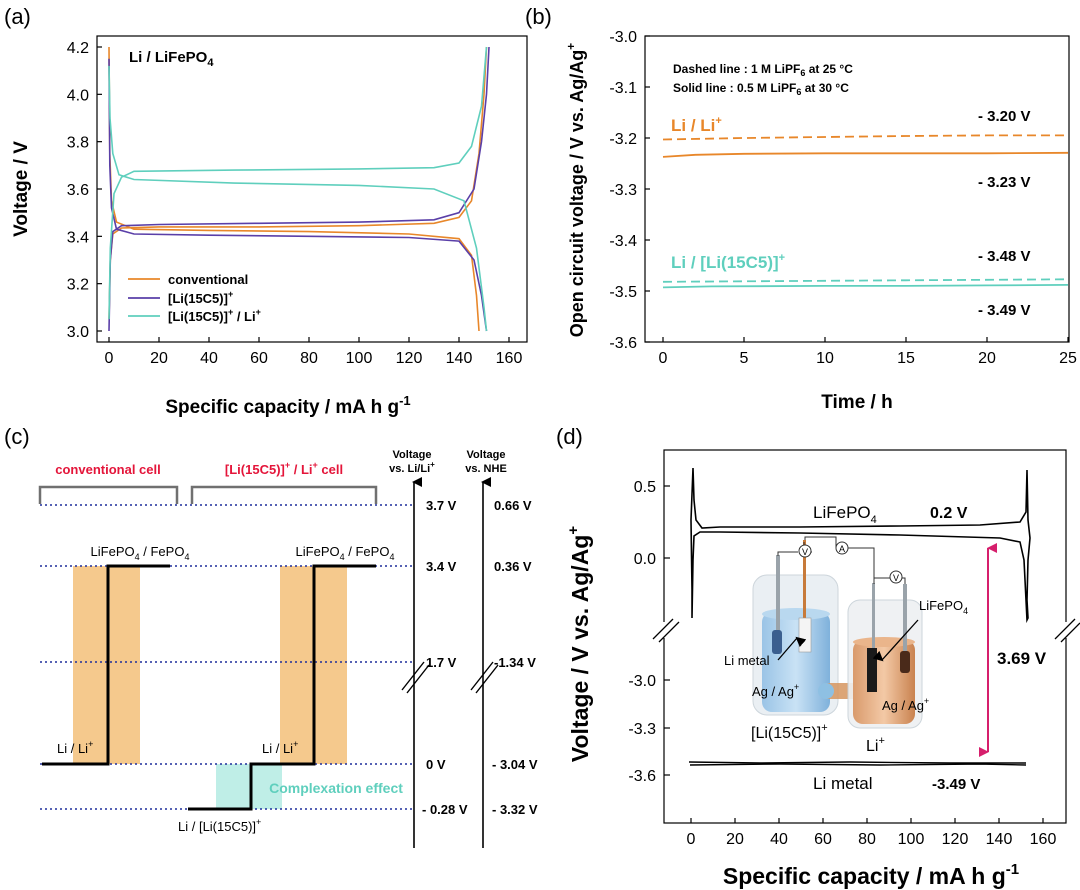 Image resolution: width=1080 pixels, height=890 pixels. Describe the element at coordinates (107, 469) in the screenshot. I see `header-conventional: conventional cell` at that location.